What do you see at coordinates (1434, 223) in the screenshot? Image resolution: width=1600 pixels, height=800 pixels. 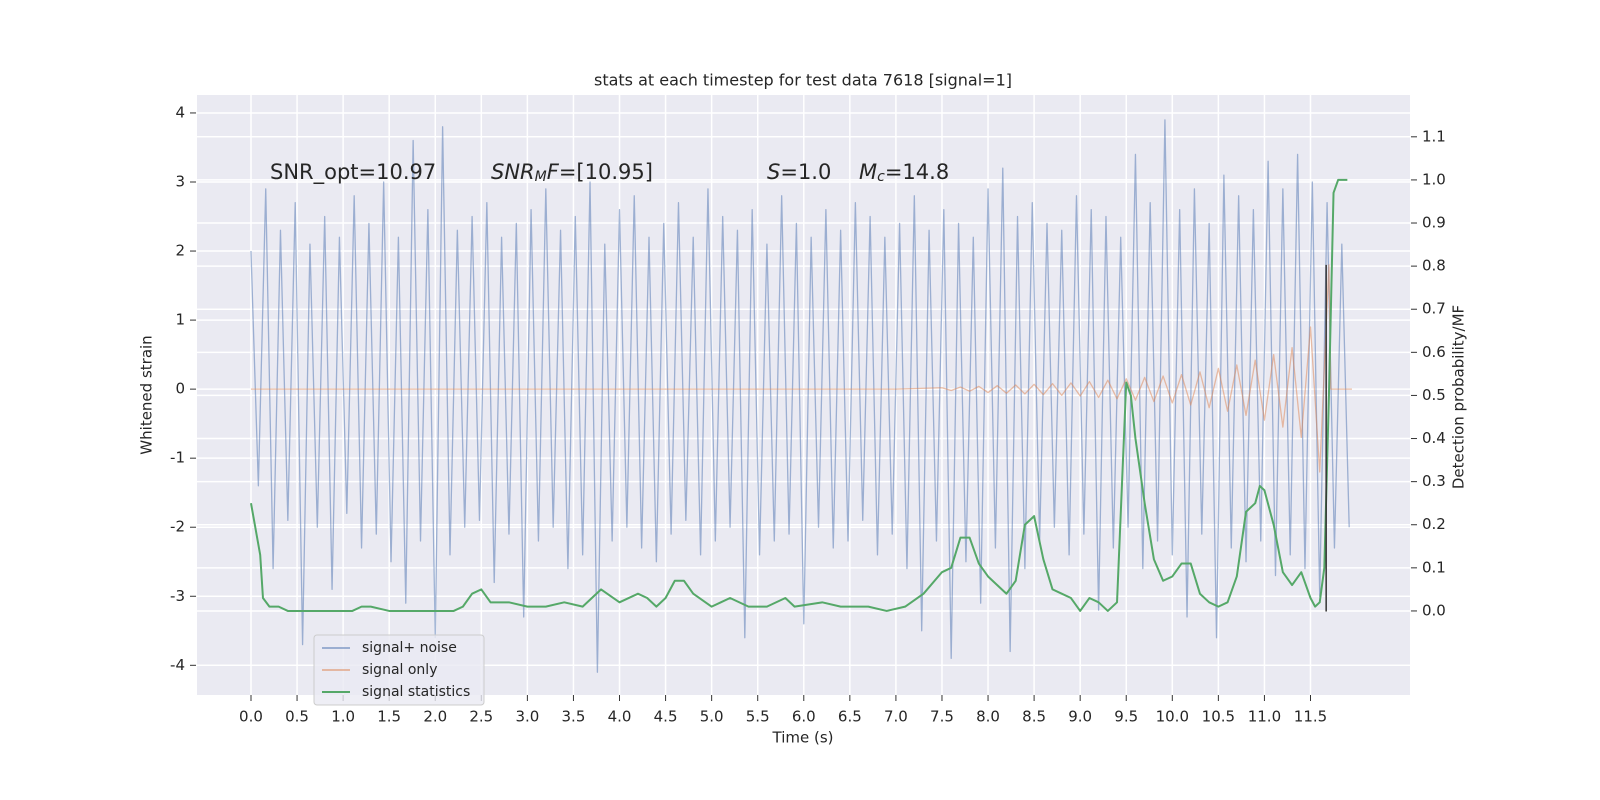 I see `y2-tick-label: 0.9` at bounding box center [1434, 223].